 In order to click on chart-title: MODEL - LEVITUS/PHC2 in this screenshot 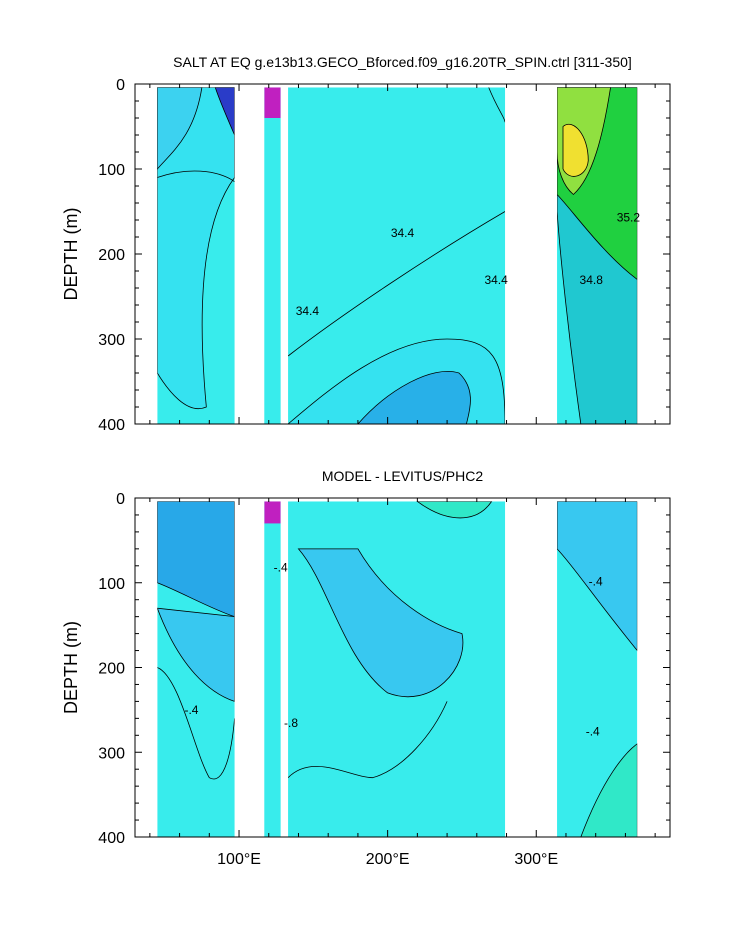, I will do `click(403, 476)`.